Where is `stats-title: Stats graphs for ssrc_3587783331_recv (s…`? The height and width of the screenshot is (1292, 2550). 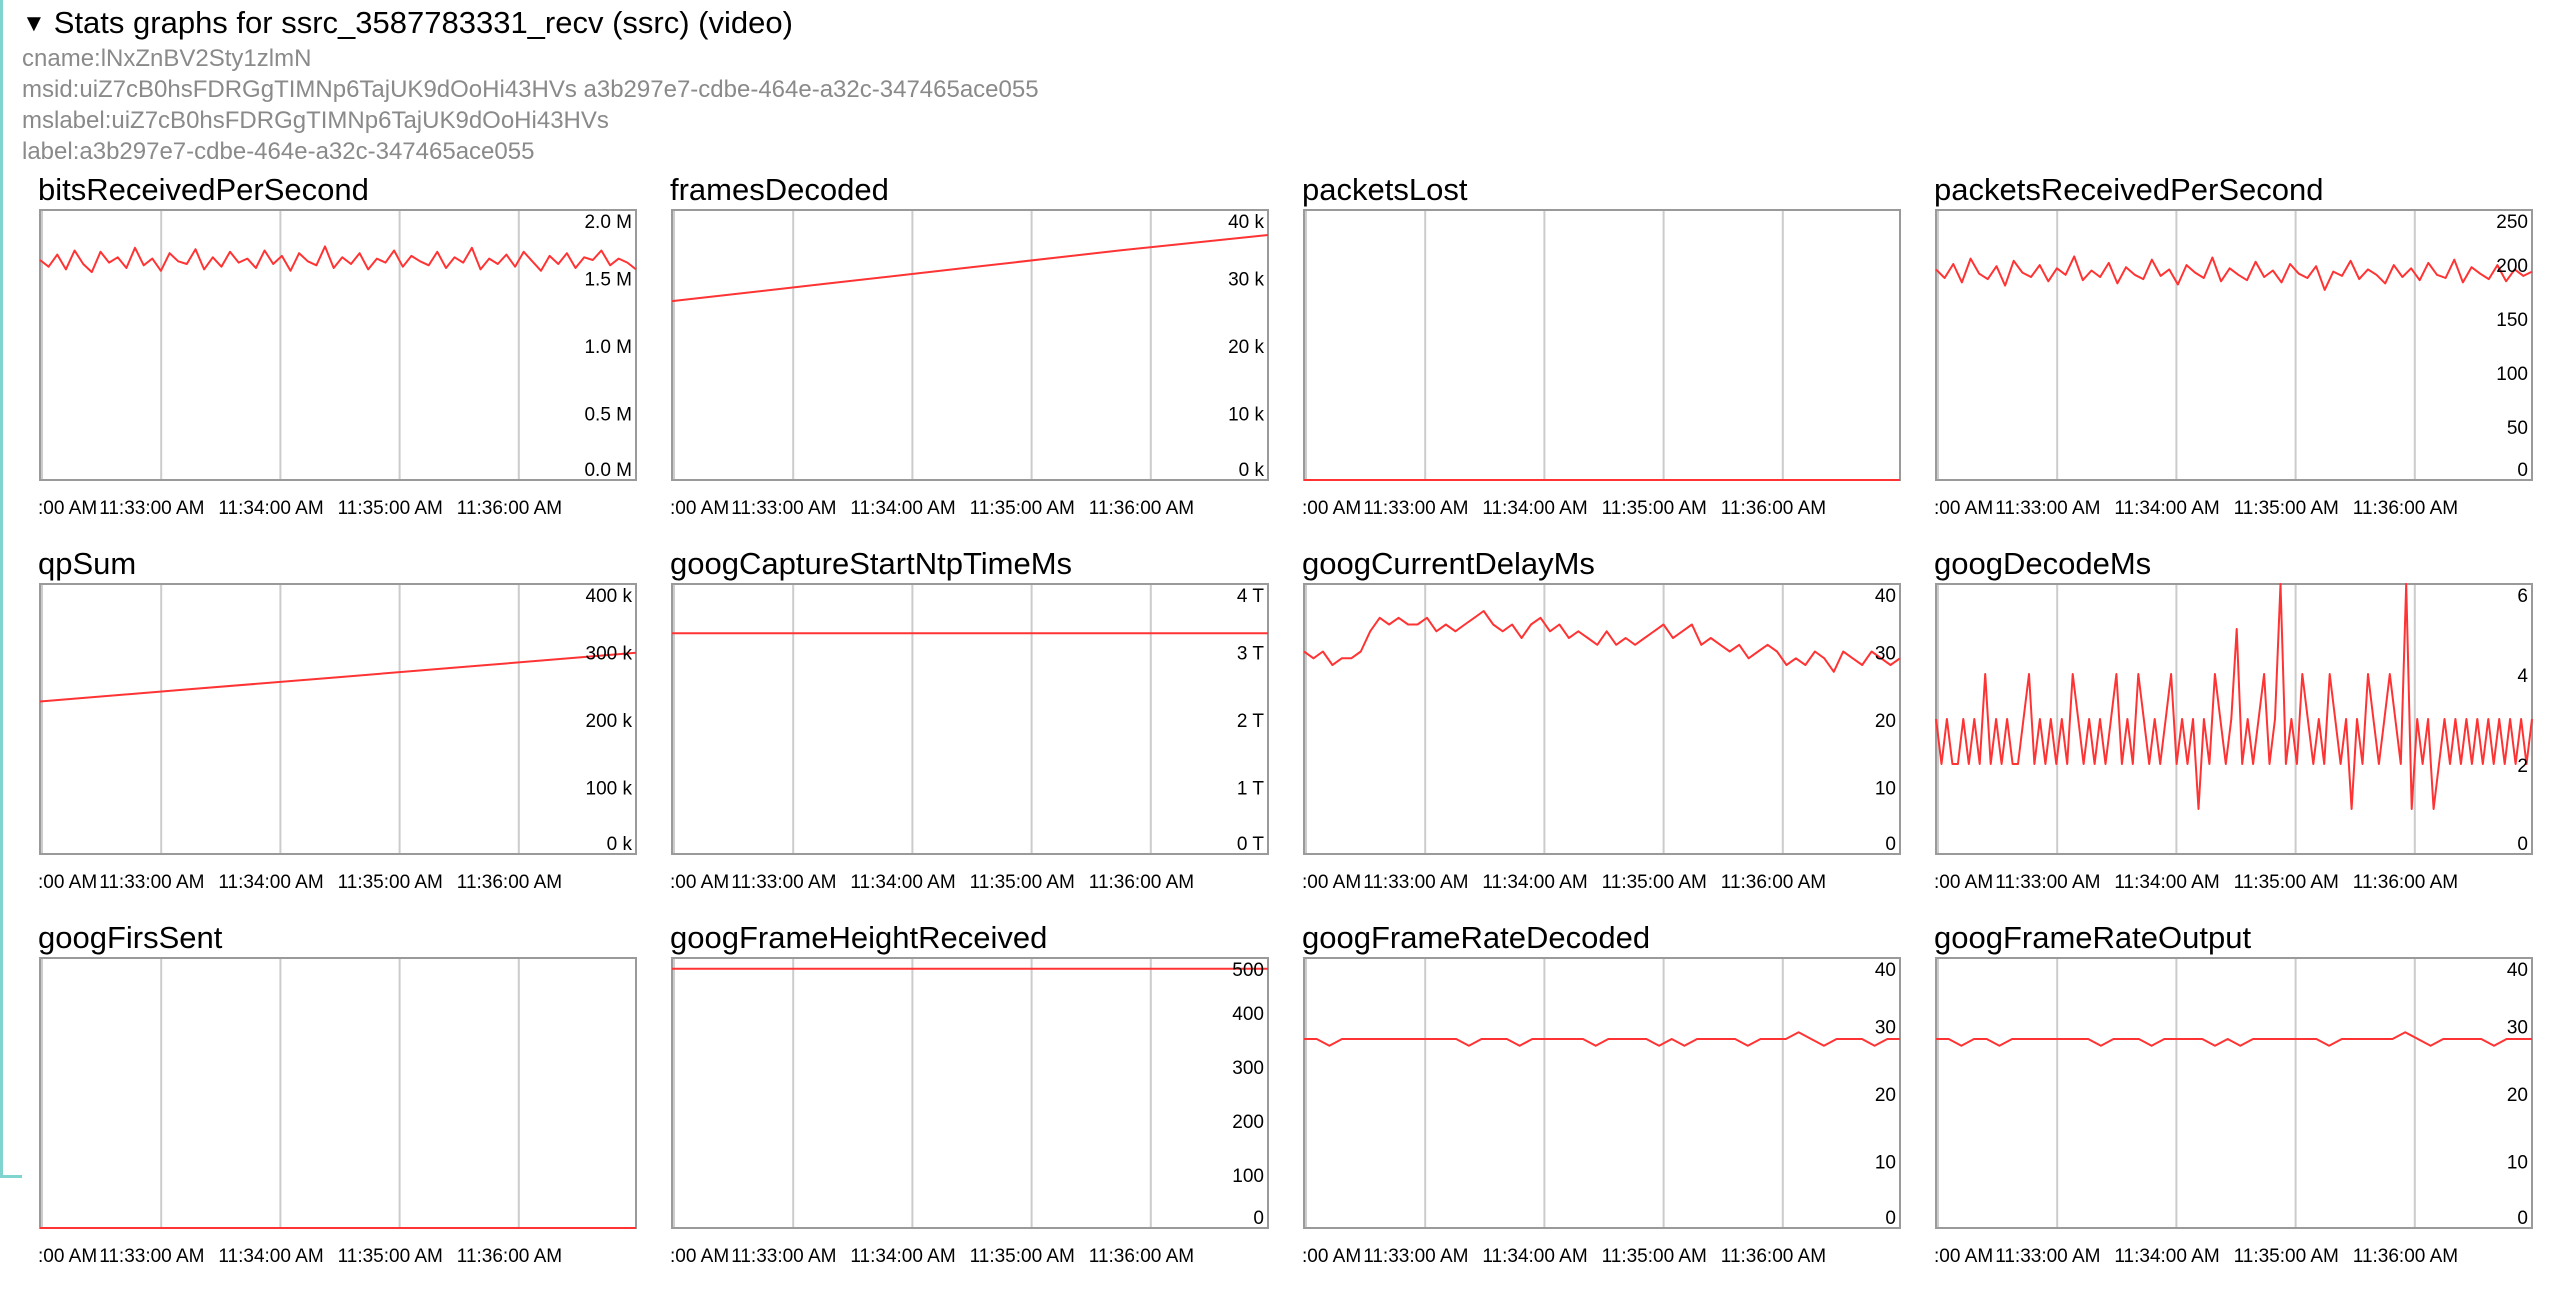
stats-title: Stats graphs for ssrc_3587783331_recv (s… is located at coordinates (423, 22).